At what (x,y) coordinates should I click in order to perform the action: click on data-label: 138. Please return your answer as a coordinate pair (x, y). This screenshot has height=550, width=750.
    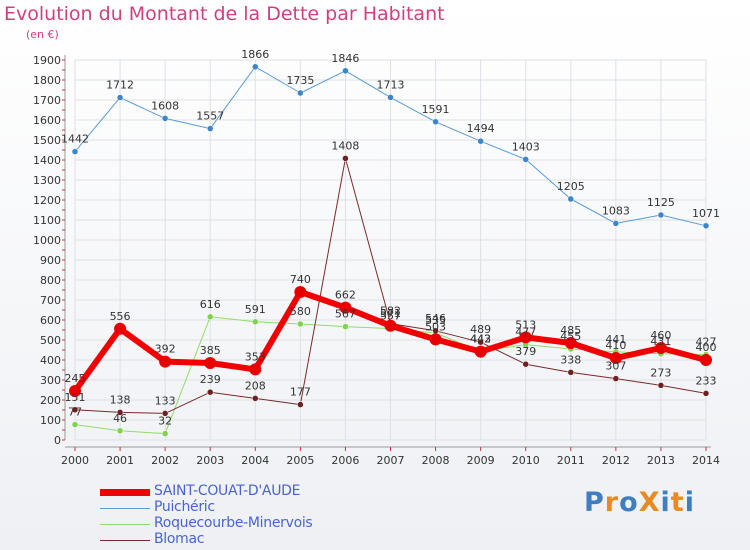
    Looking at the image, I should click on (120, 399).